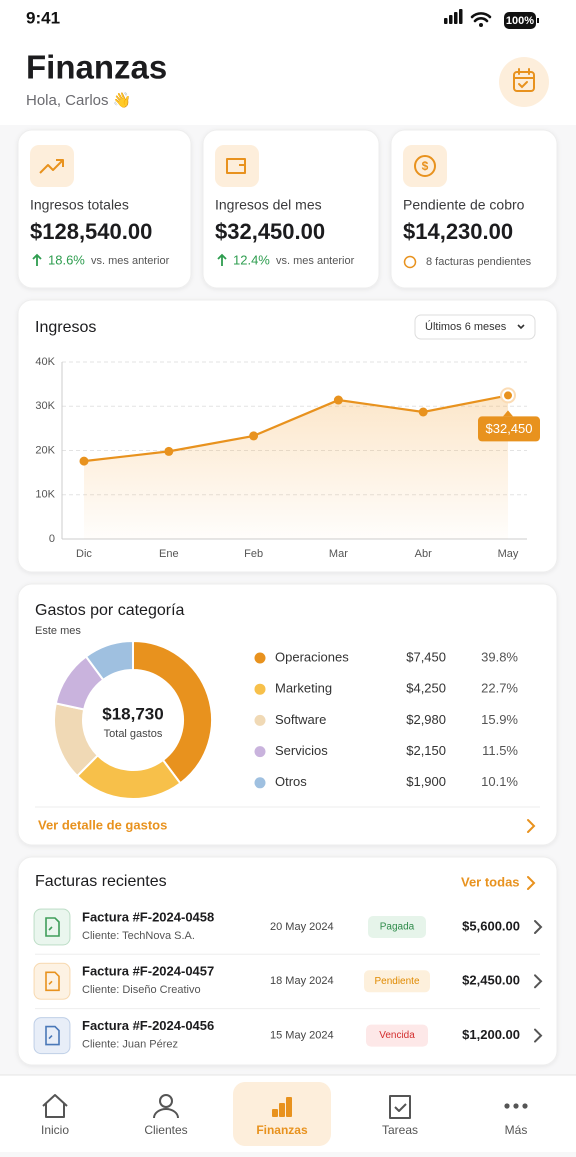  What do you see at coordinates (58, 631) in the screenshot?
I see `chart-subtitle: Este mes` at bounding box center [58, 631].